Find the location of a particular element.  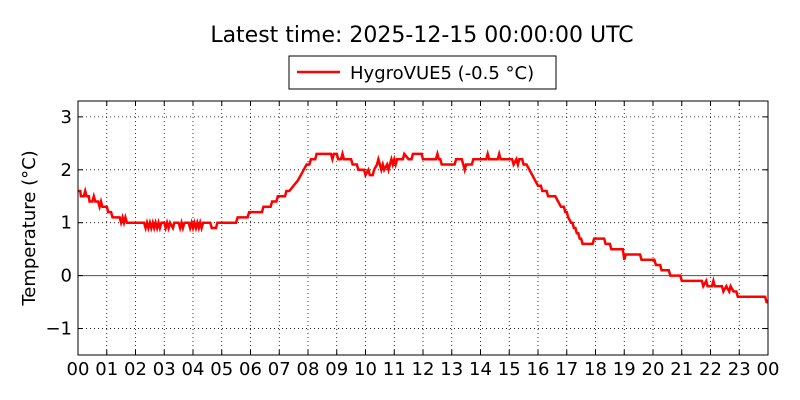

y-tick-label: 0 is located at coordinates (66, 276).